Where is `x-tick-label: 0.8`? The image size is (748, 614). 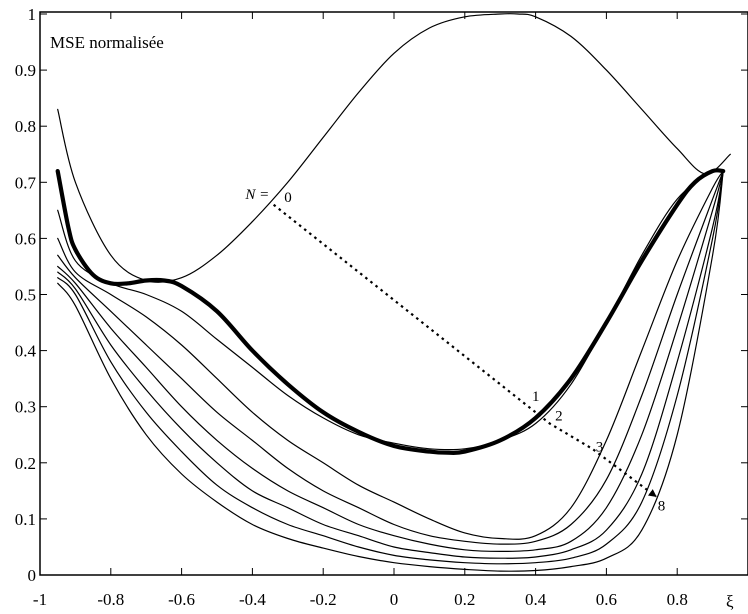 x-tick-label: 0.8 is located at coordinates (677, 599).